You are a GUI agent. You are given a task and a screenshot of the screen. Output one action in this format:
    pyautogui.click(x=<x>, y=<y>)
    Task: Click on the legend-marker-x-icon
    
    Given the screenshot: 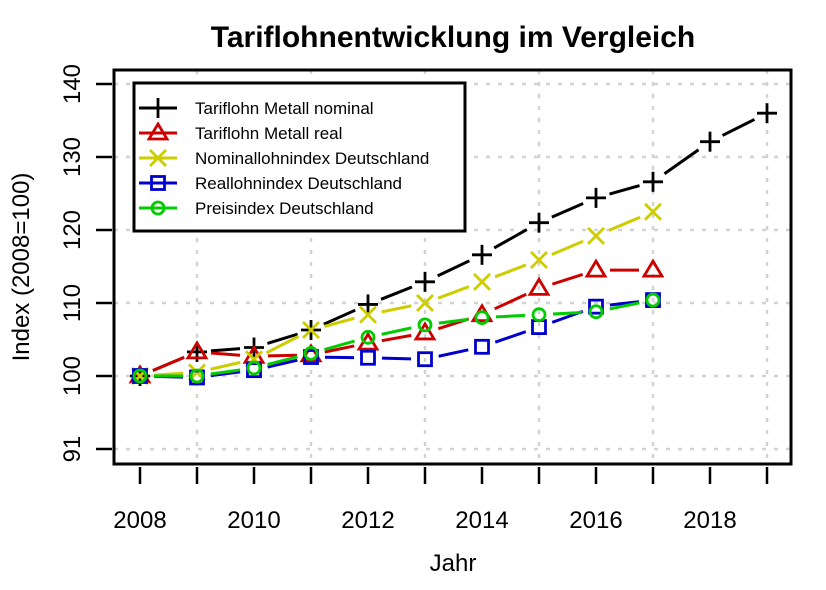 What is the action you would take?
    pyautogui.click(x=158, y=158)
    